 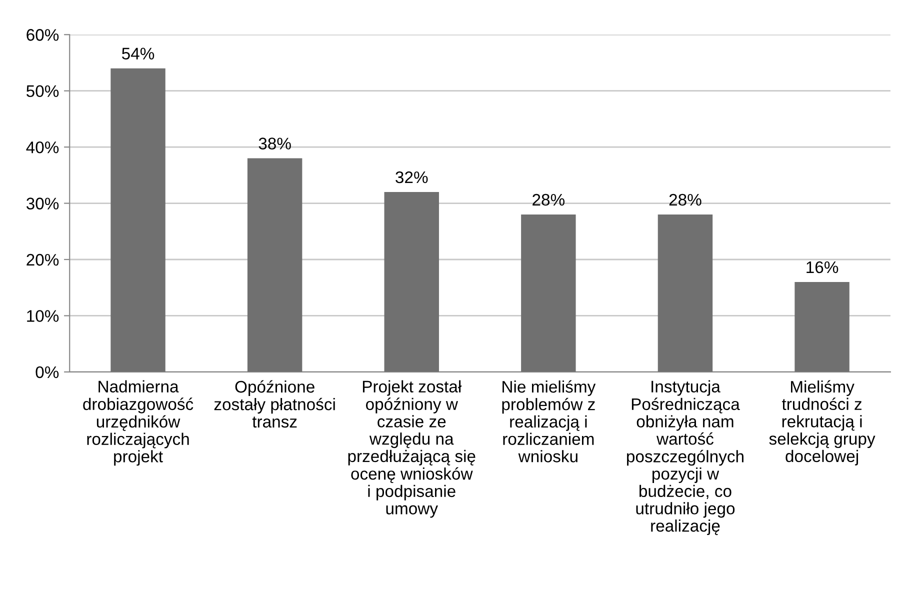 What do you see at coordinates (138, 423) in the screenshot?
I see `x-tick-label: Nadmierna drobiazgowość urzędników rozliczających projekt` at bounding box center [138, 423].